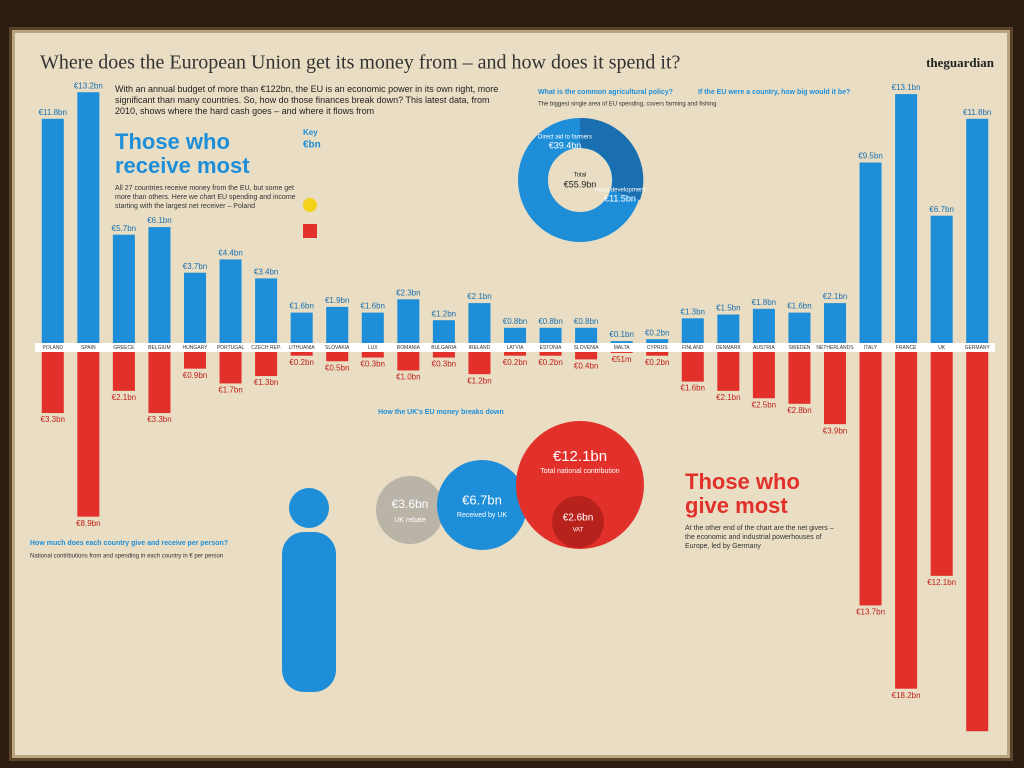 The image size is (1024, 768). I want to click on cap-rural-label: Rural development, so click(620, 191).